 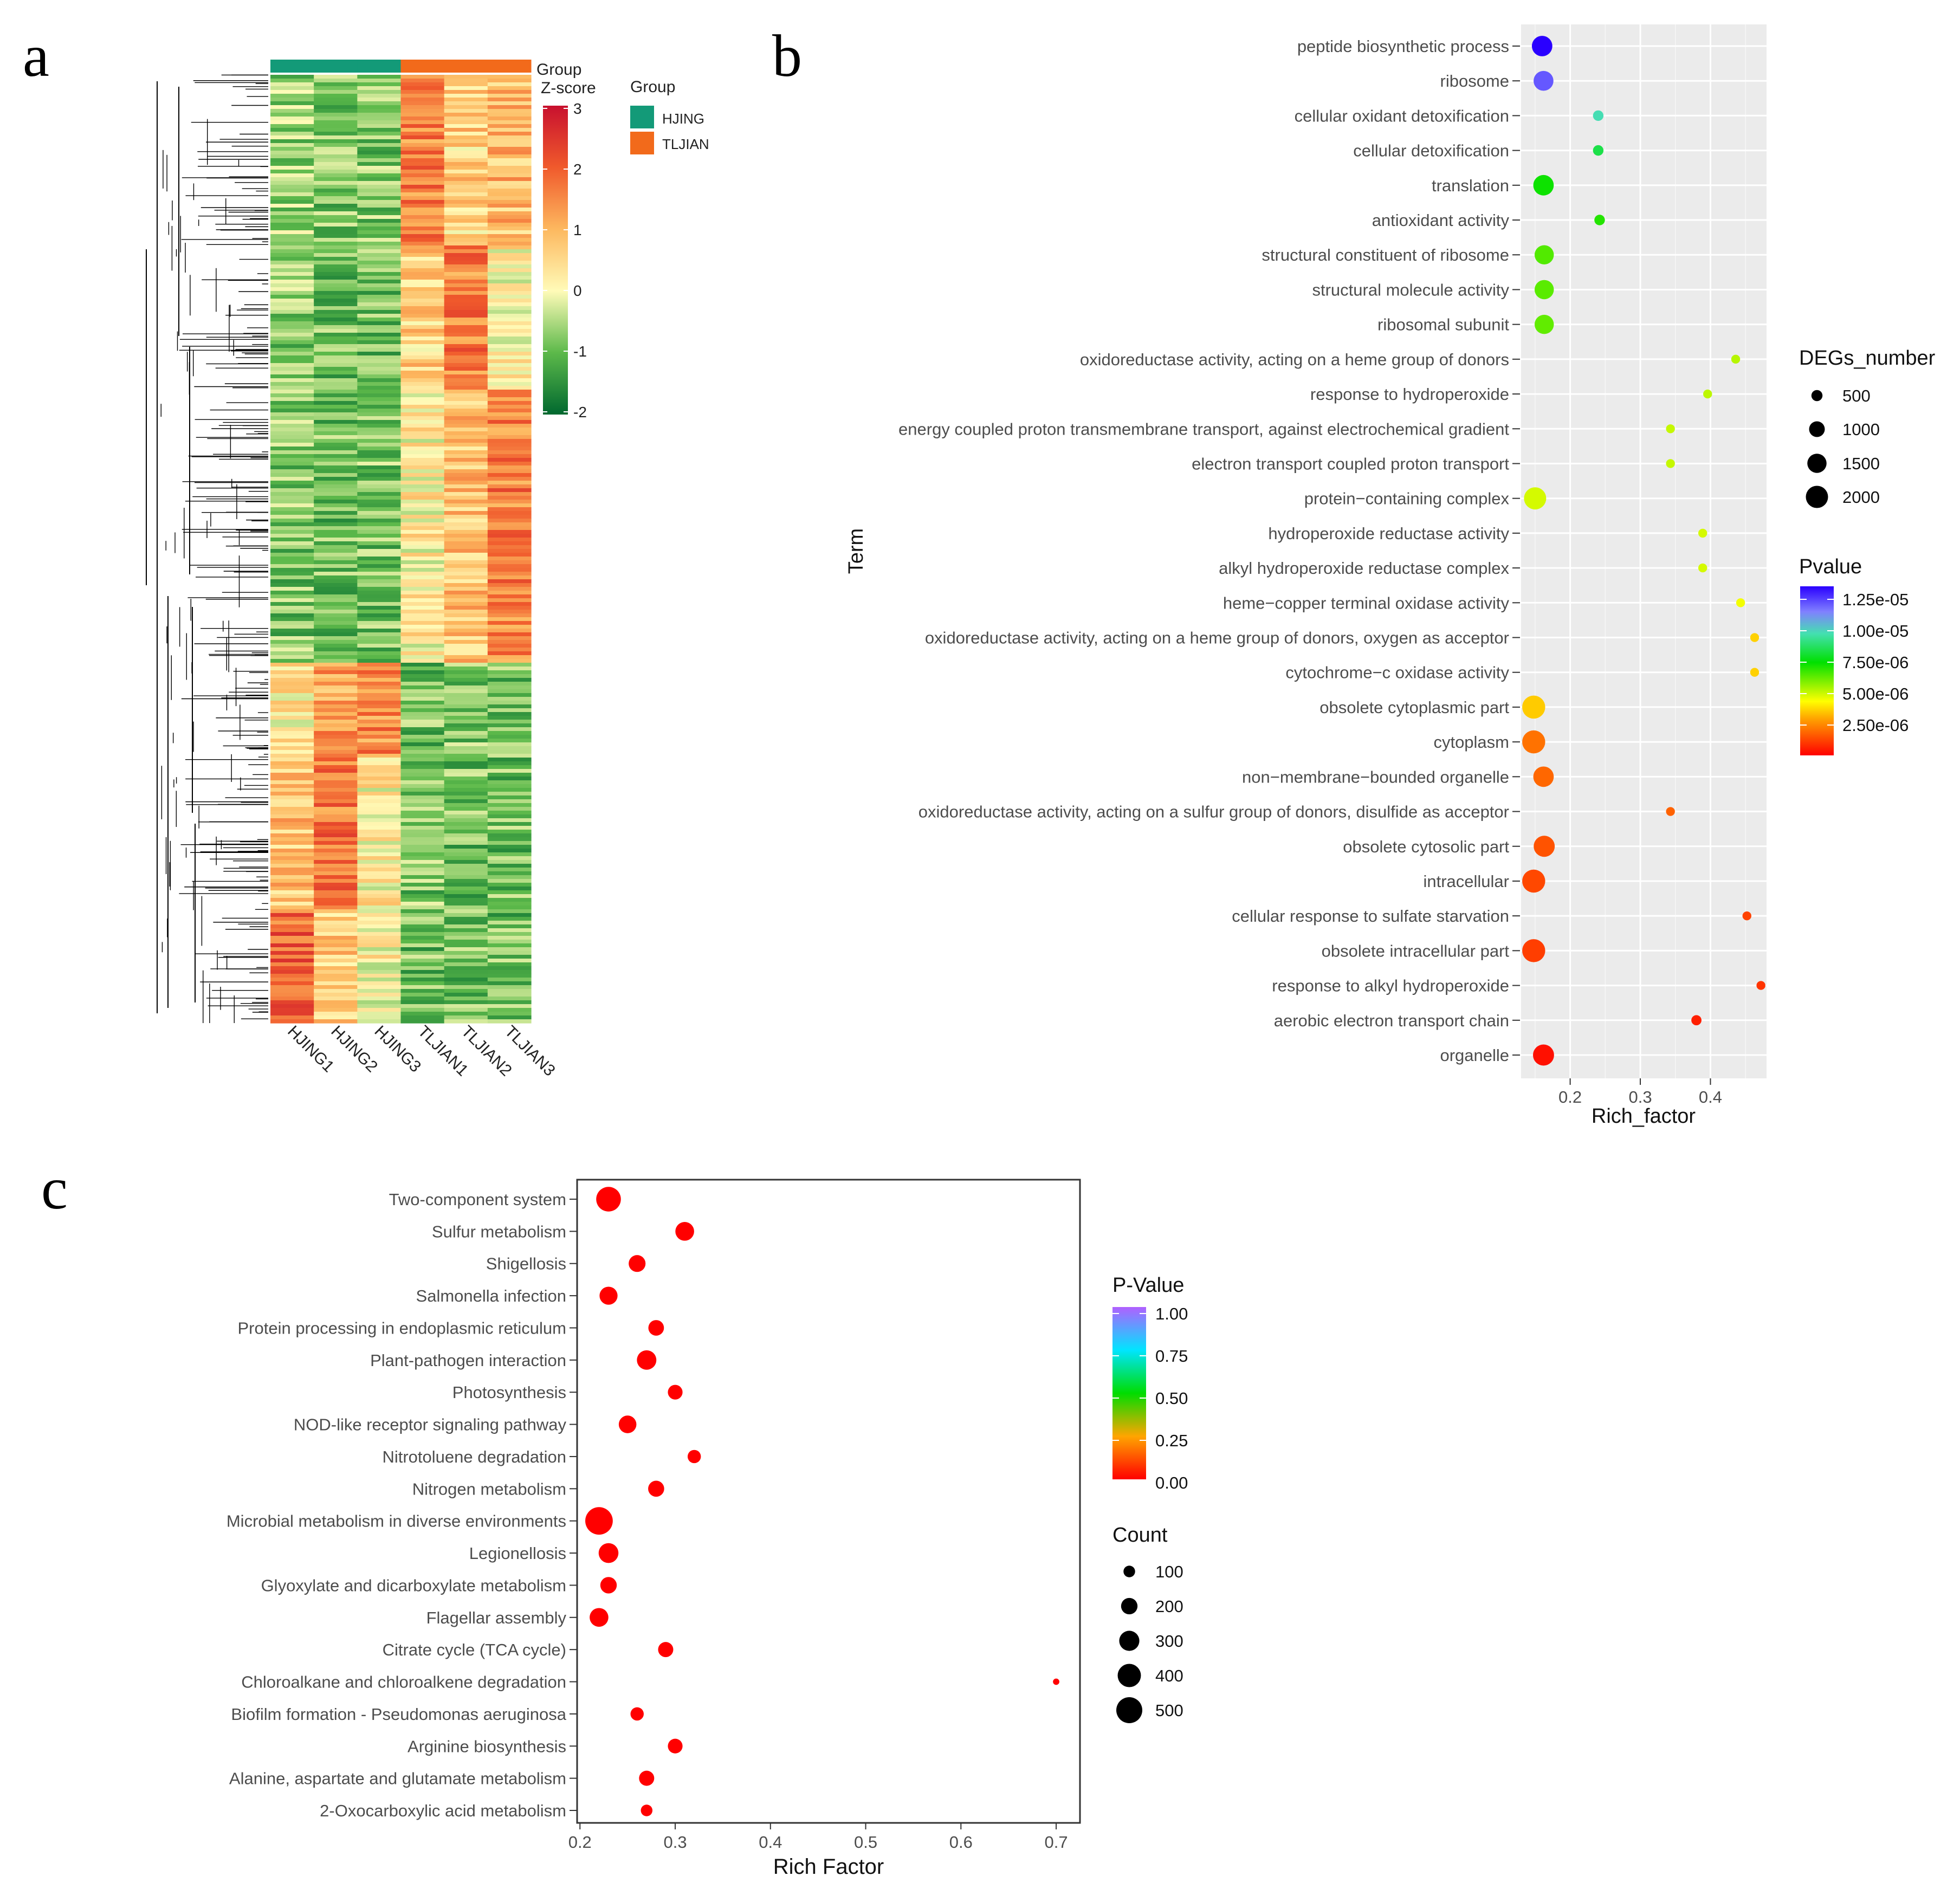 I want to click on term-label: non−membrane−bounded organelle, so click(x=1375, y=777).